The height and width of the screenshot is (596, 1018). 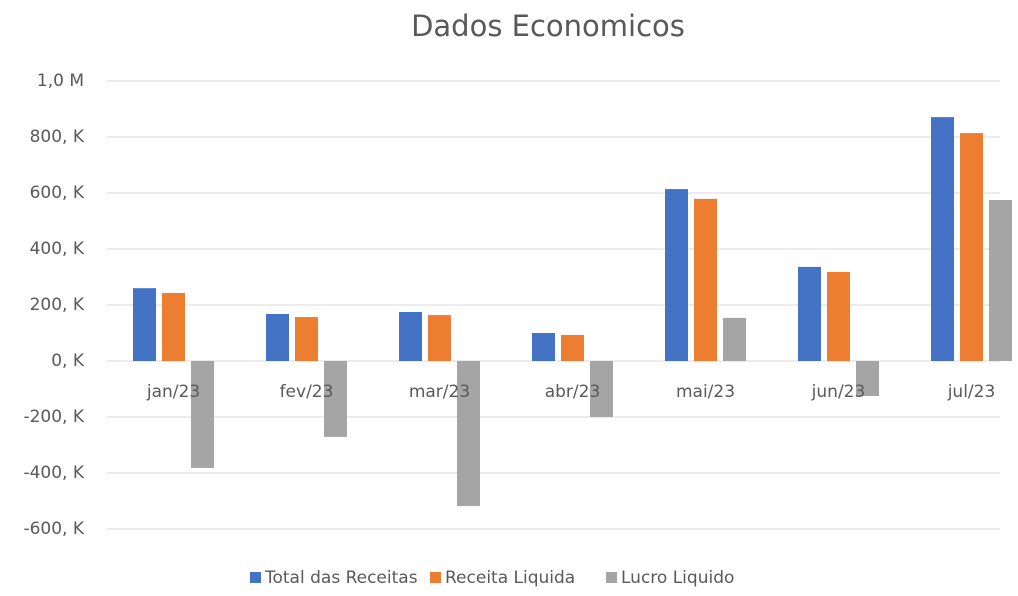 What do you see at coordinates (705, 392) in the screenshot?
I see `x-tick-label: mai/23` at bounding box center [705, 392].